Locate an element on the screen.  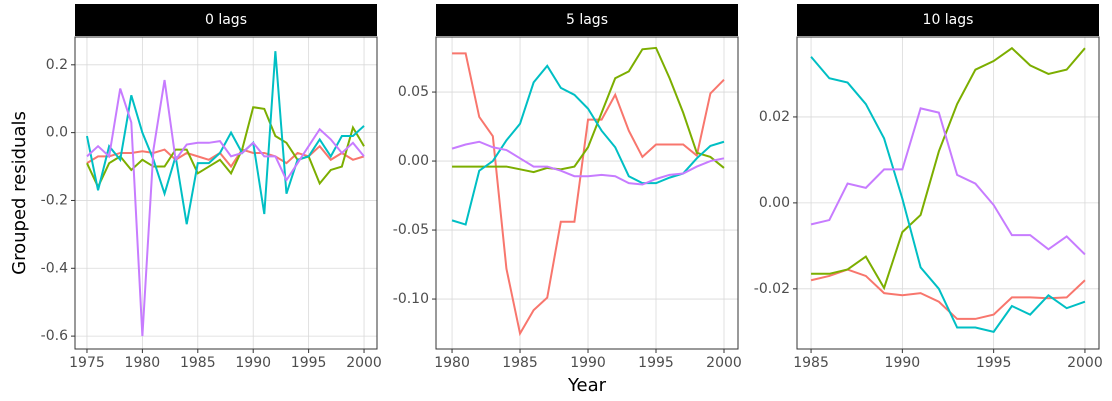
y-tick-label: -0.02 is located at coordinates (772, 289).